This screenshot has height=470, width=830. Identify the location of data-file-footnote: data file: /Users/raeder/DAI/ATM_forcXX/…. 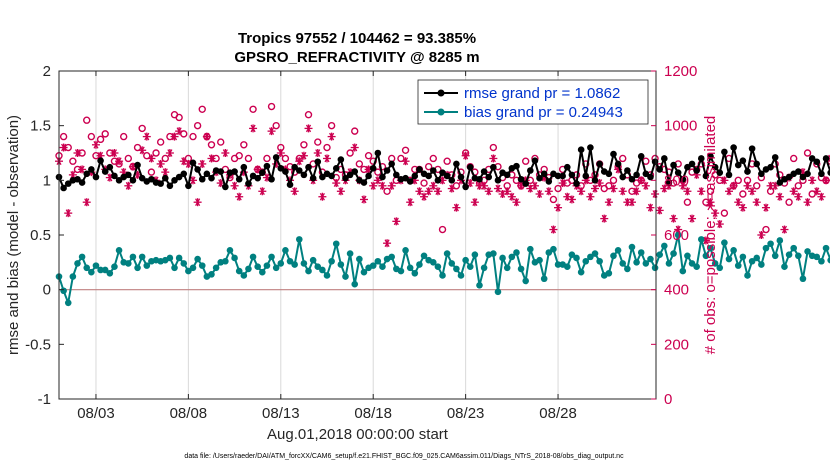
(404, 456).